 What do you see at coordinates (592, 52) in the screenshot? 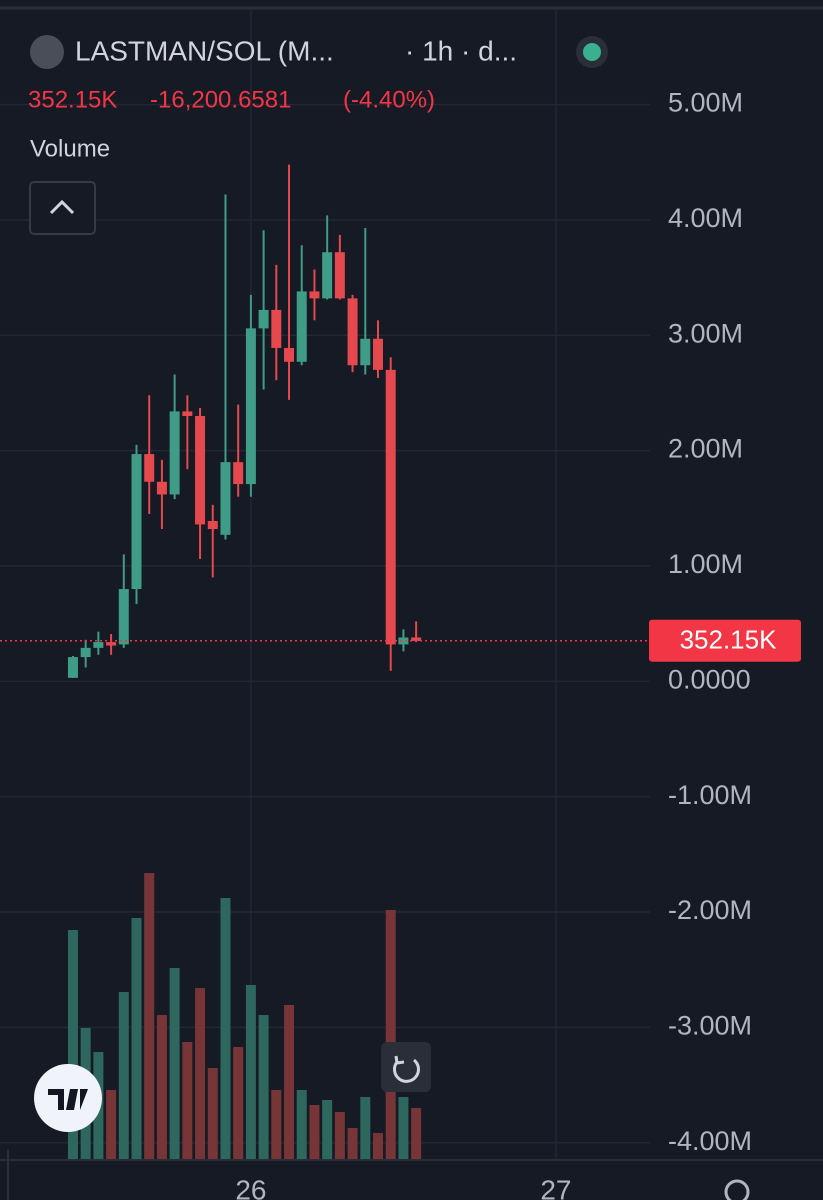
I see `status-dot` at bounding box center [592, 52].